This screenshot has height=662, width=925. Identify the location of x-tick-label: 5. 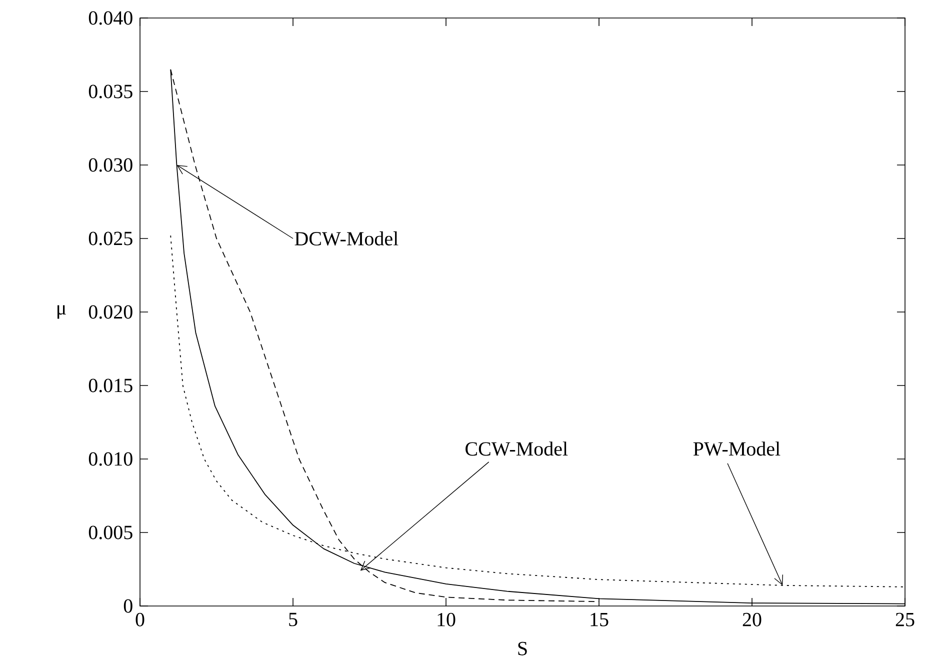
(293, 619).